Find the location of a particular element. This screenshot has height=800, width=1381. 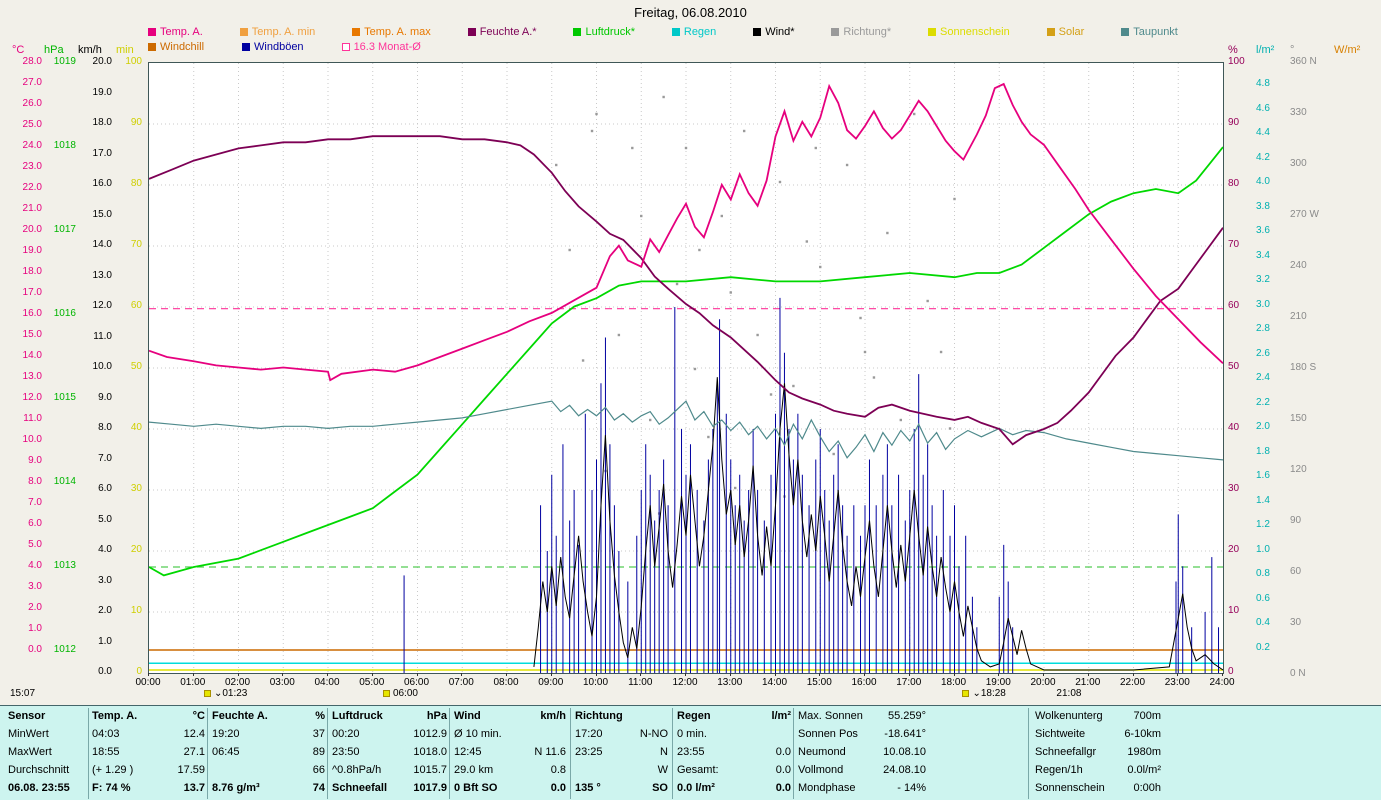

axis-deg-tick: 180 S is located at coordinates (1303, 367).